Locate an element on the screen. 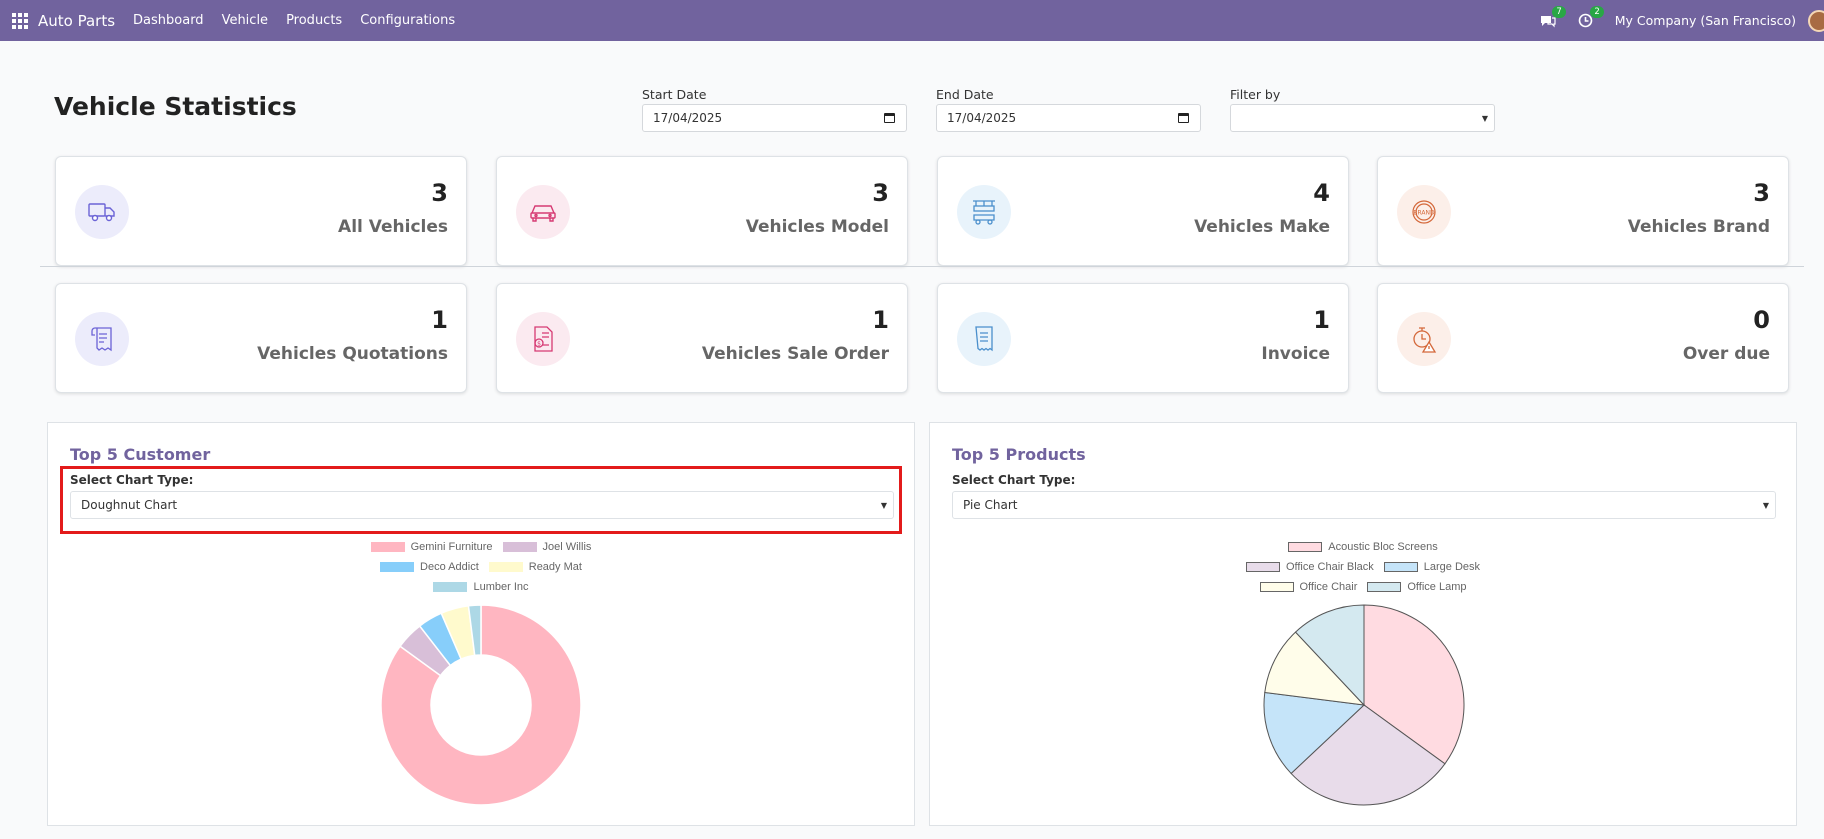 Image resolution: width=1824 pixels, height=839 pixels. legend-row: Office Chair Black Large Desk is located at coordinates (1363, 566).